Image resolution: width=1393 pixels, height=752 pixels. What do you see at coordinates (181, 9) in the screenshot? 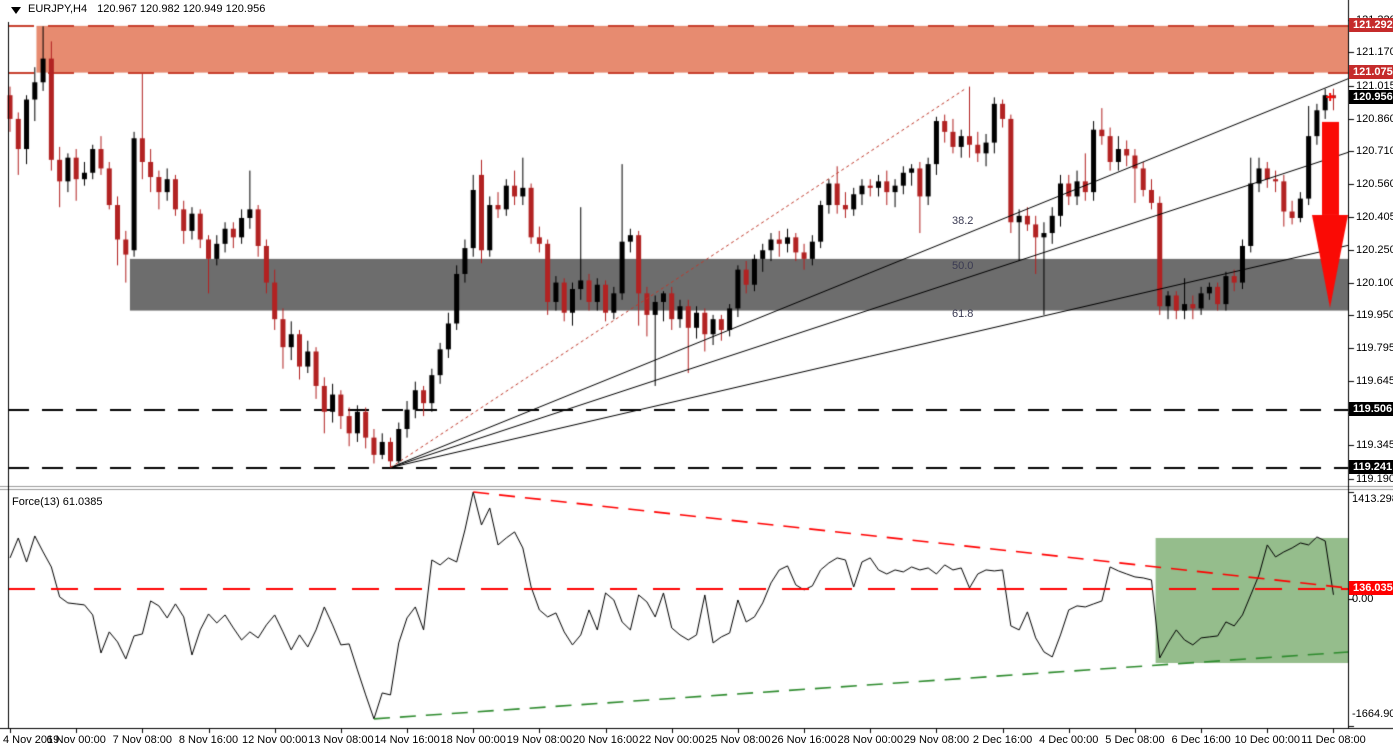
I see `symbol-quotes: 120.967 120.982 120.949 120.956` at bounding box center [181, 9].